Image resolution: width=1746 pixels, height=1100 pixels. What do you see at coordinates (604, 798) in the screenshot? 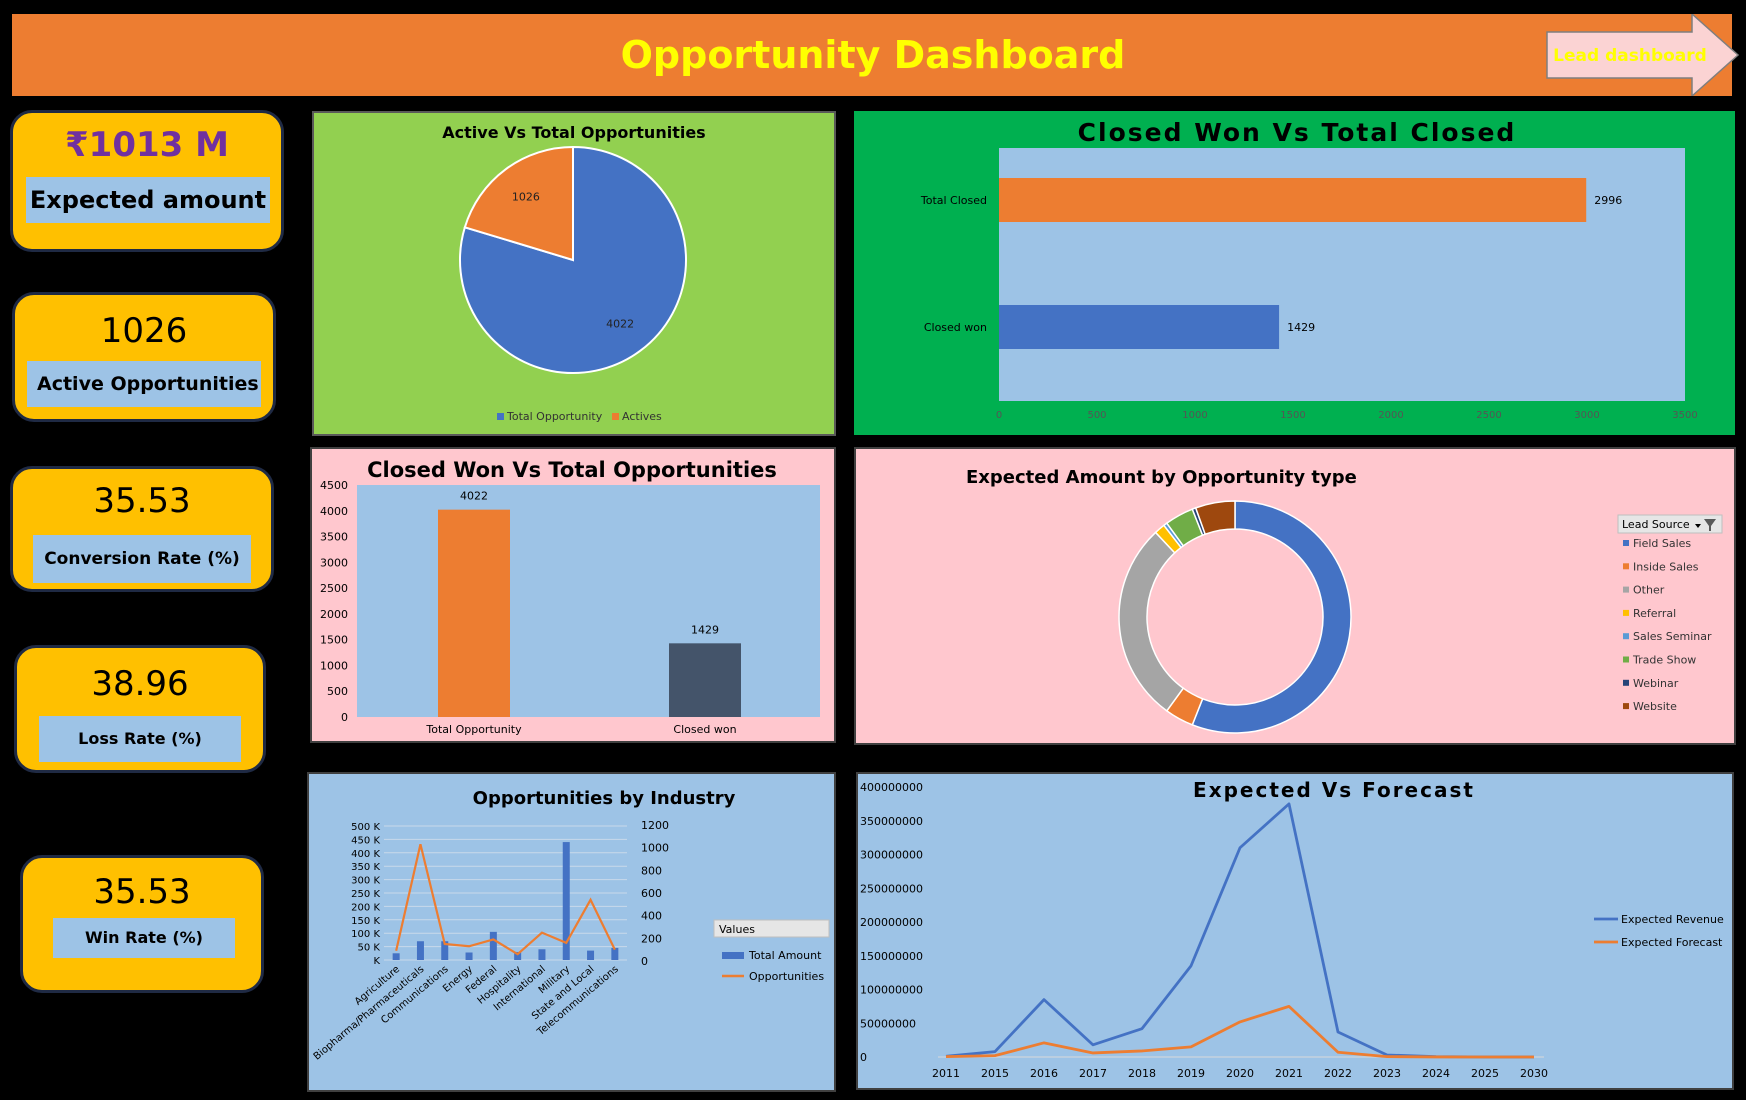
I see `chart-title: Opportunities by Industry` at bounding box center [604, 798].